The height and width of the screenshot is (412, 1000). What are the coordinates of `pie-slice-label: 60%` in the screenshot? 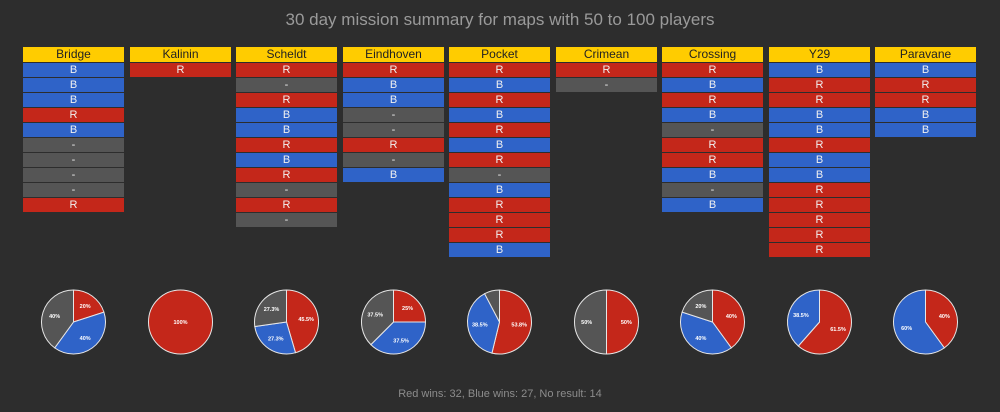 It's located at (906, 329).